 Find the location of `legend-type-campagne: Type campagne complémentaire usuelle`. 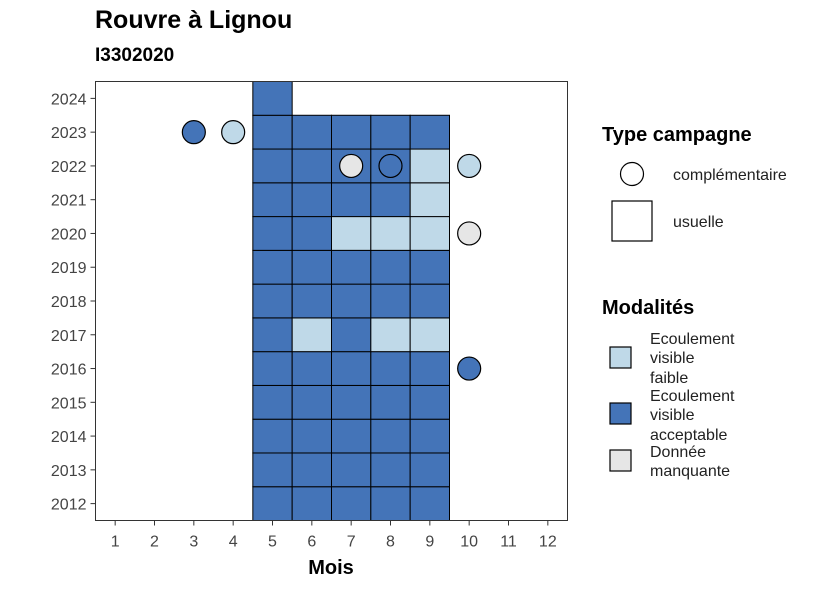

legend-type-campagne: Type campagne complémentaire usuelle is located at coordinates (694, 183).